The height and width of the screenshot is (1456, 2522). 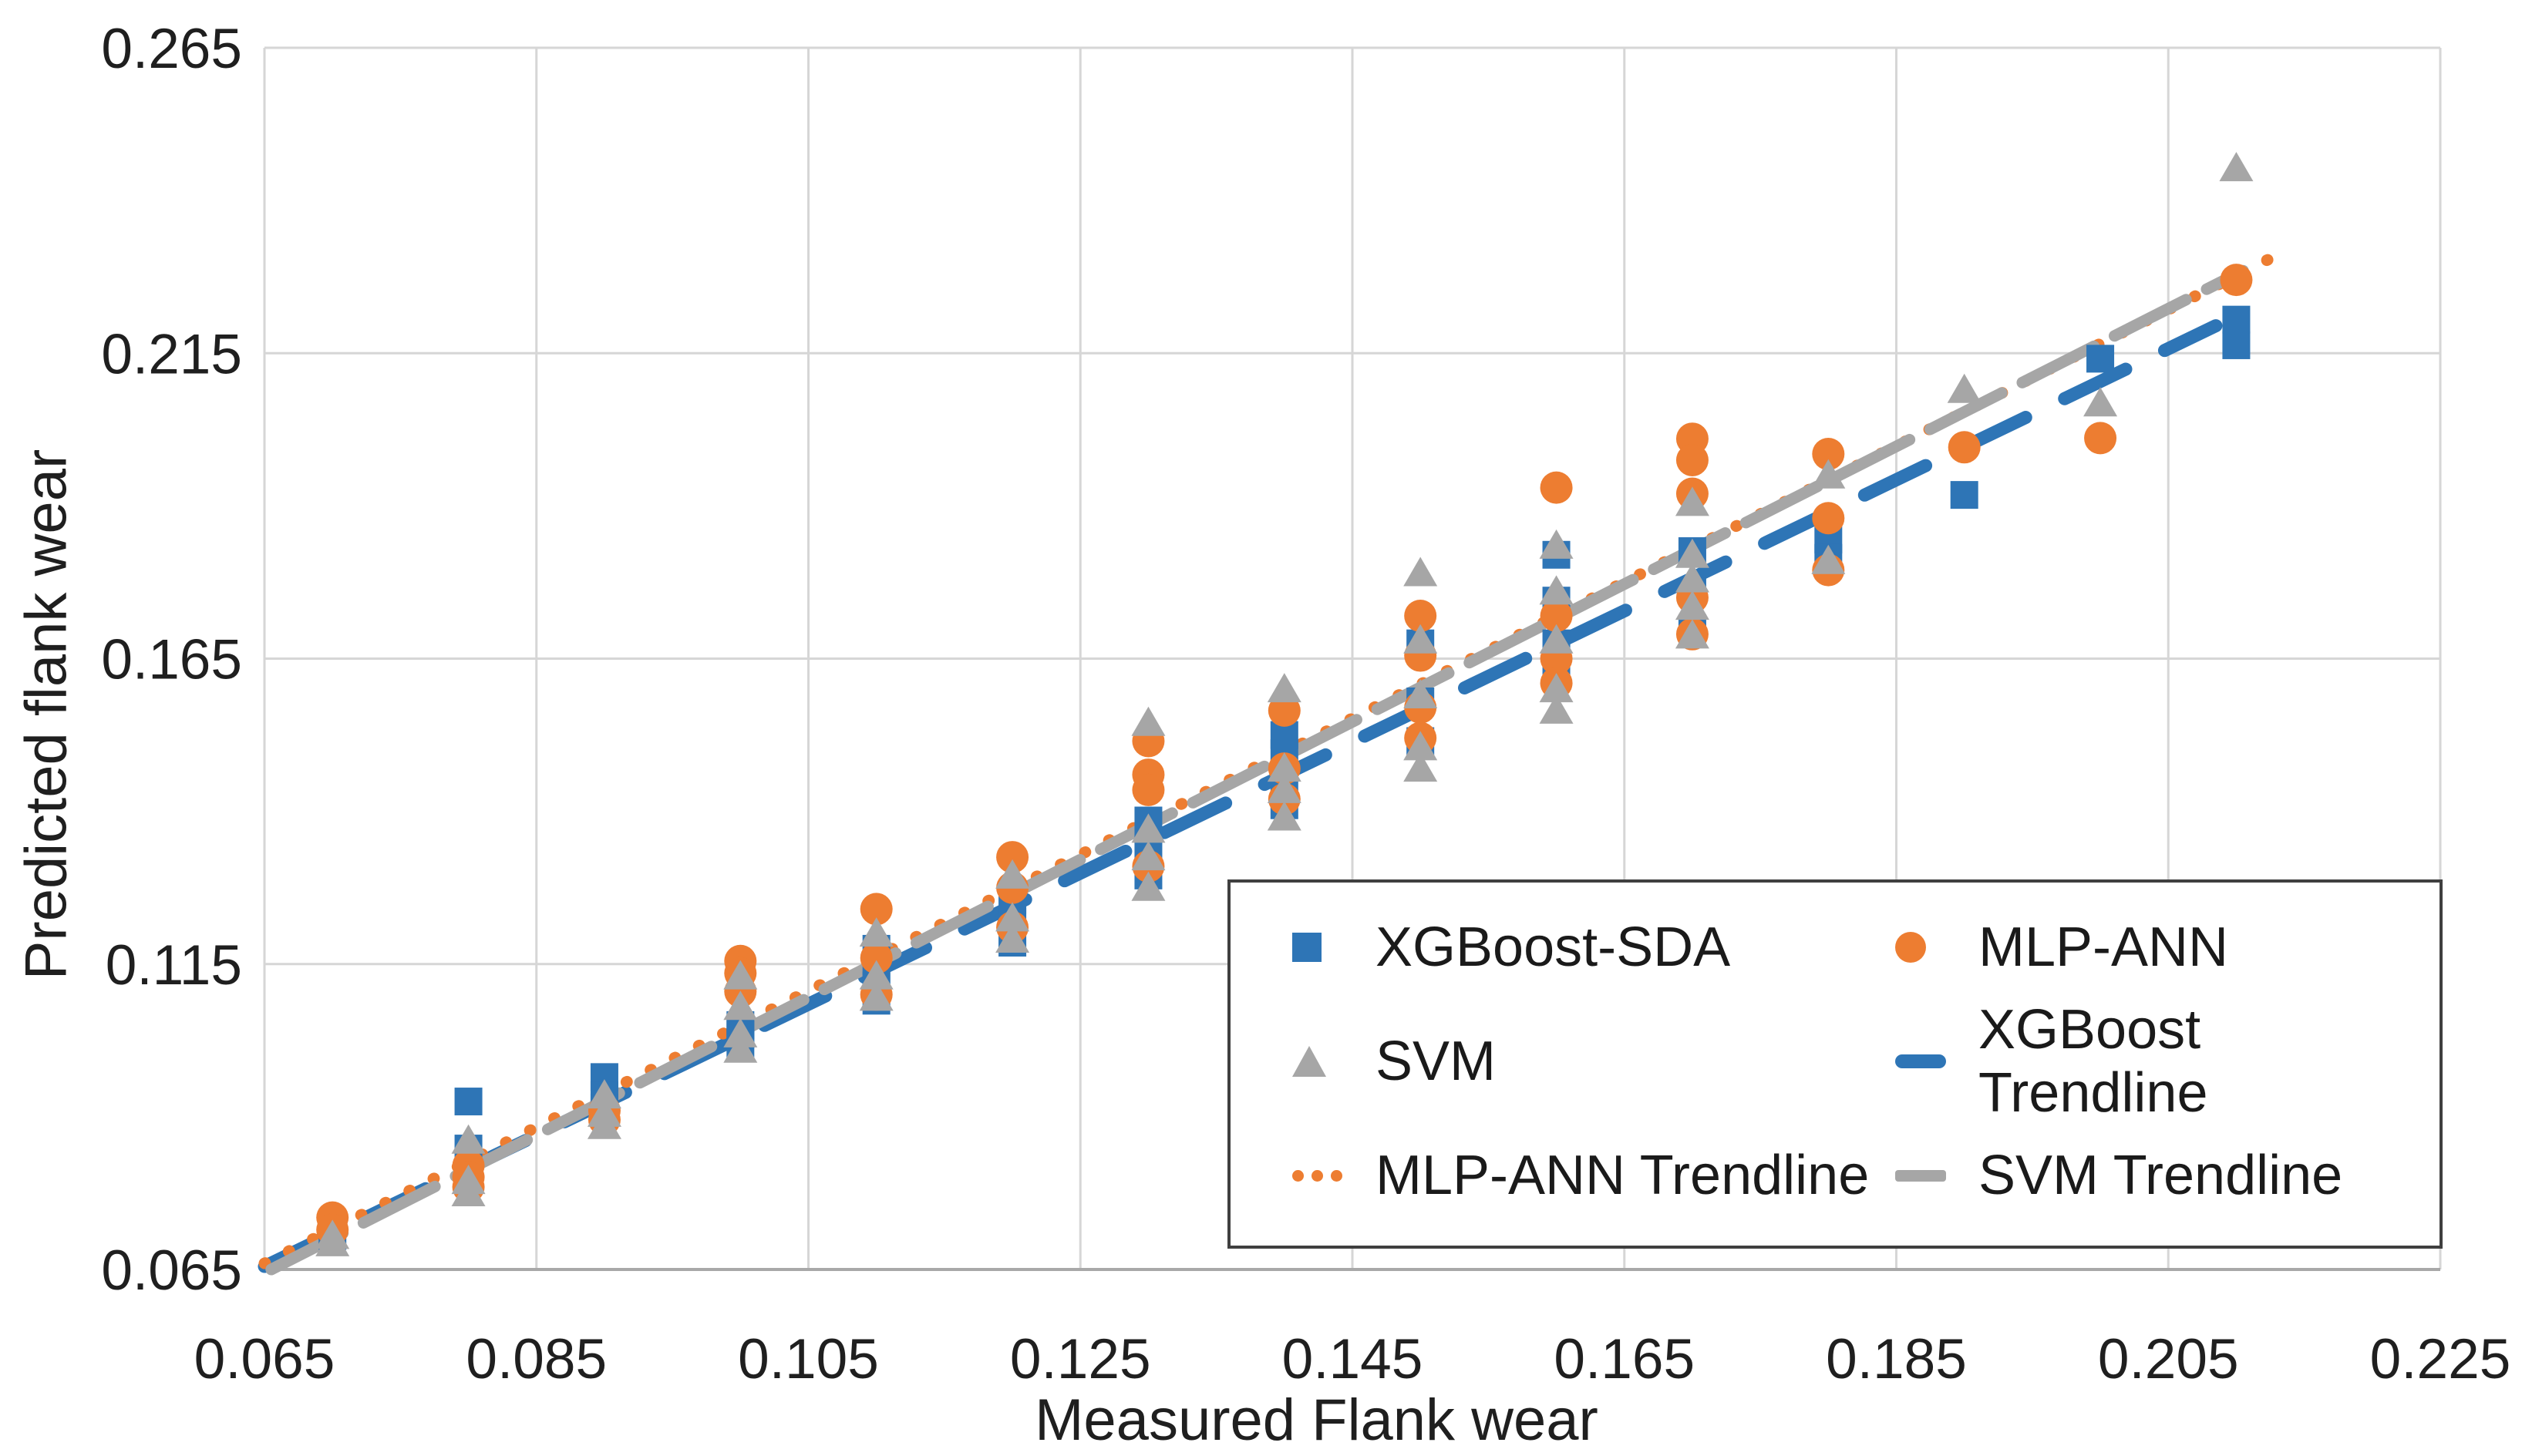 What do you see at coordinates (171, 354) in the screenshot?
I see `y-tick-label: 0.215` at bounding box center [171, 354].